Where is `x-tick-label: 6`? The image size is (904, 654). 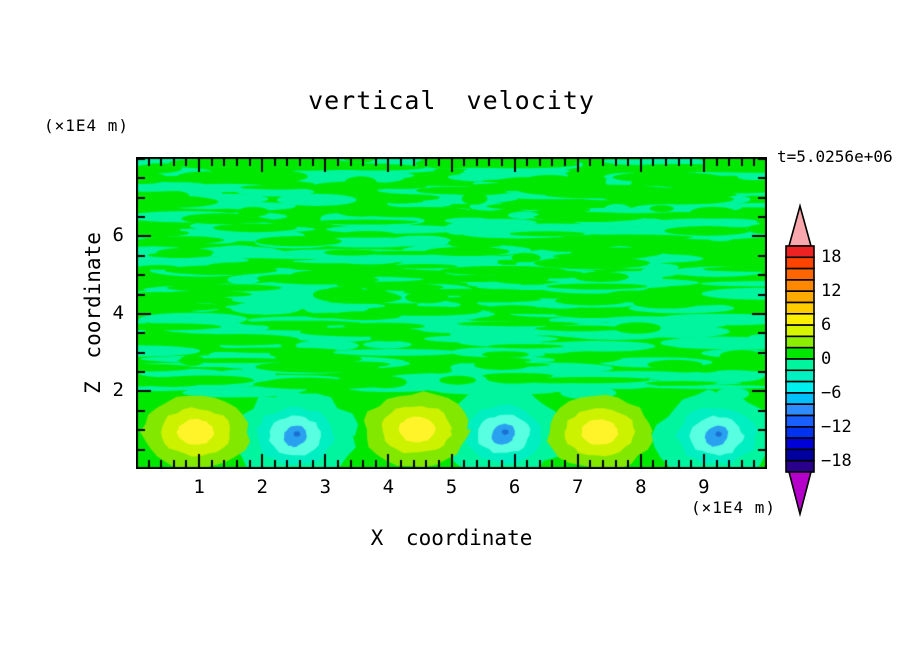 x-tick-label: 6 is located at coordinates (514, 487).